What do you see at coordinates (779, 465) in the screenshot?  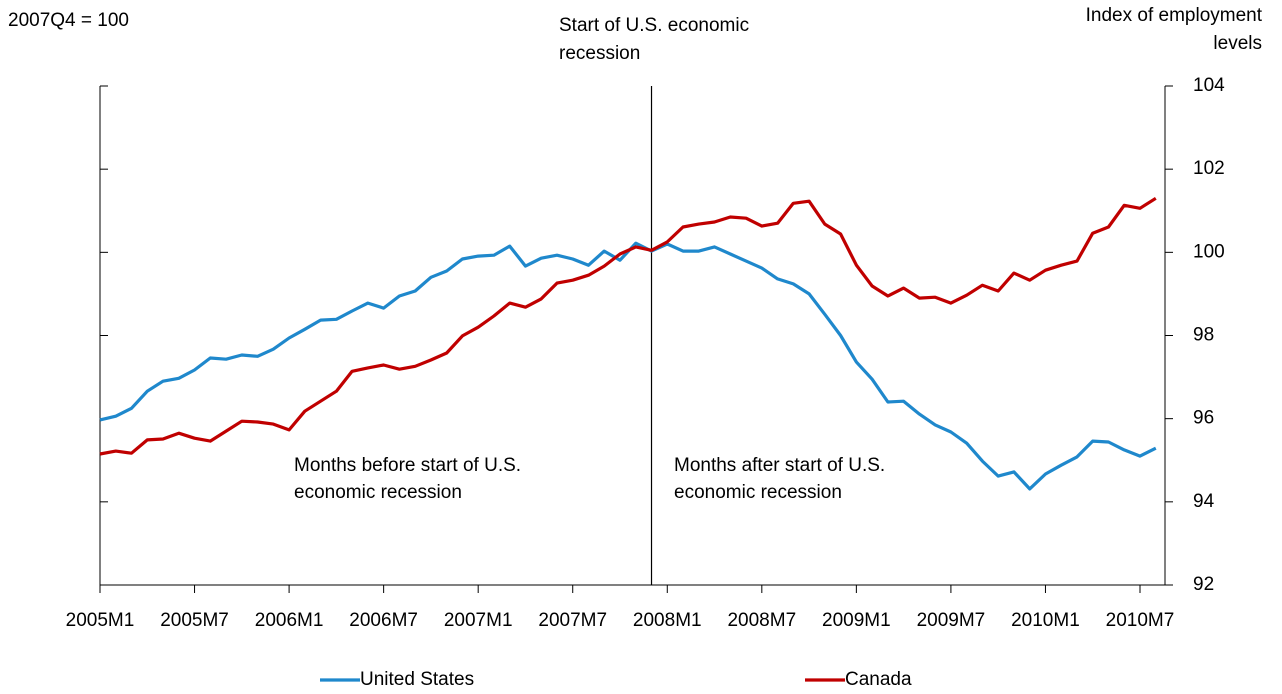 I see `annotation: Months after start of U.S.` at bounding box center [779, 465].